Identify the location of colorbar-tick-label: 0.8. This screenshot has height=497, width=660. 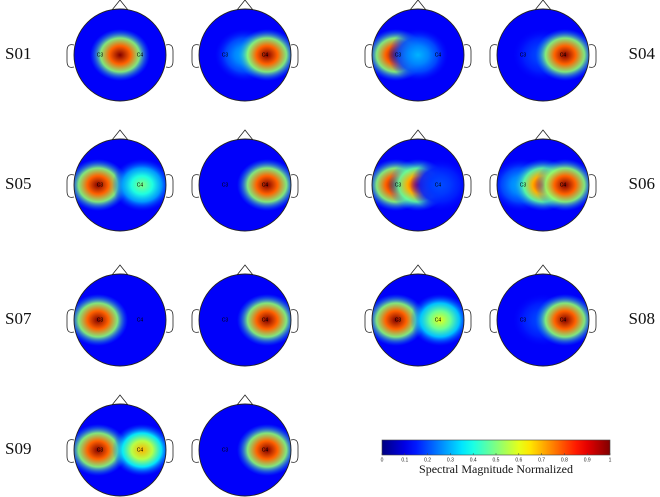
(564, 460).